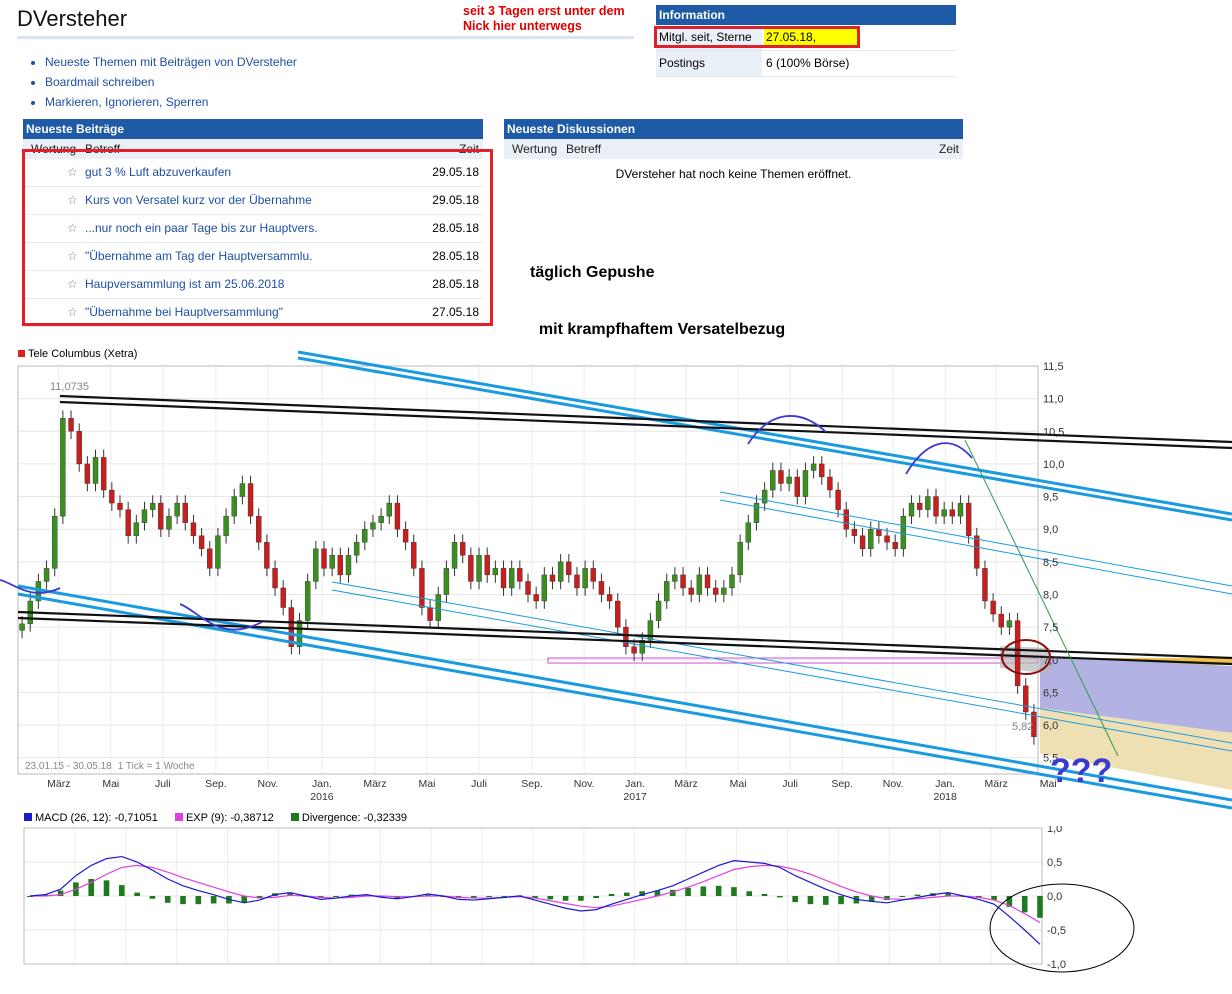 This screenshot has width=1232, height=994. What do you see at coordinates (1054, 830) in the screenshot?
I see `y-tick-label: 1,0` at bounding box center [1054, 830].